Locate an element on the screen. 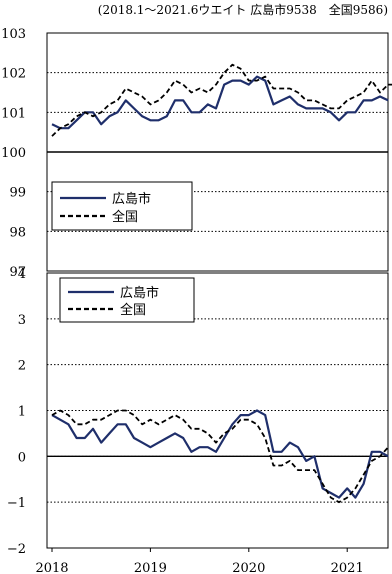 This screenshot has height=574, width=392. x-tick-label: 2019 is located at coordinates (150, 567).